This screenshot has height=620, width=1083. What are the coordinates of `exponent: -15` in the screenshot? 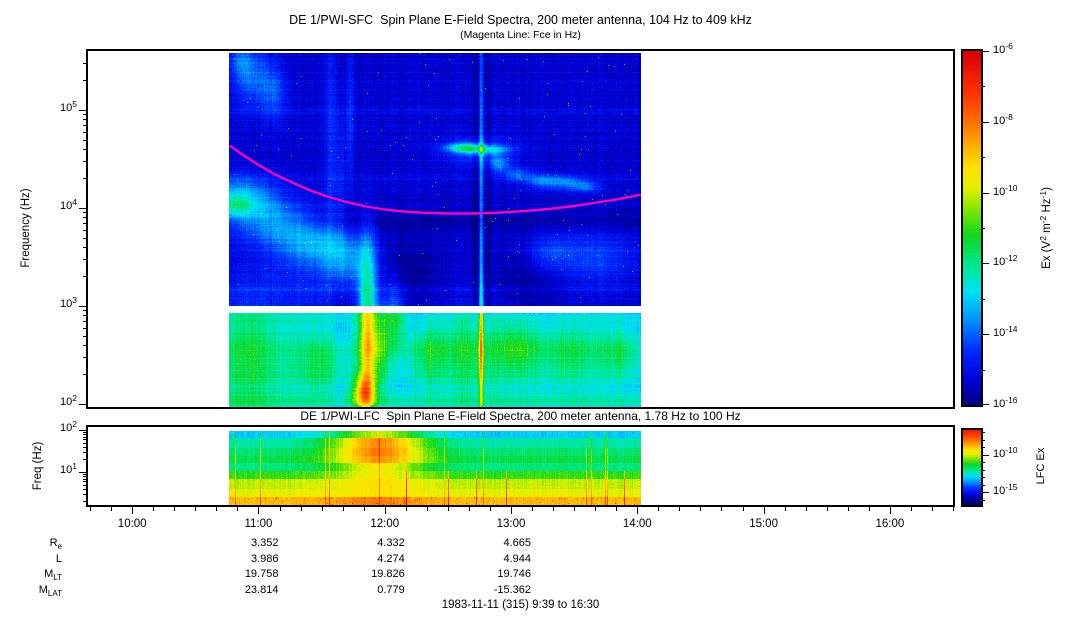 It's located at (1011, 487).